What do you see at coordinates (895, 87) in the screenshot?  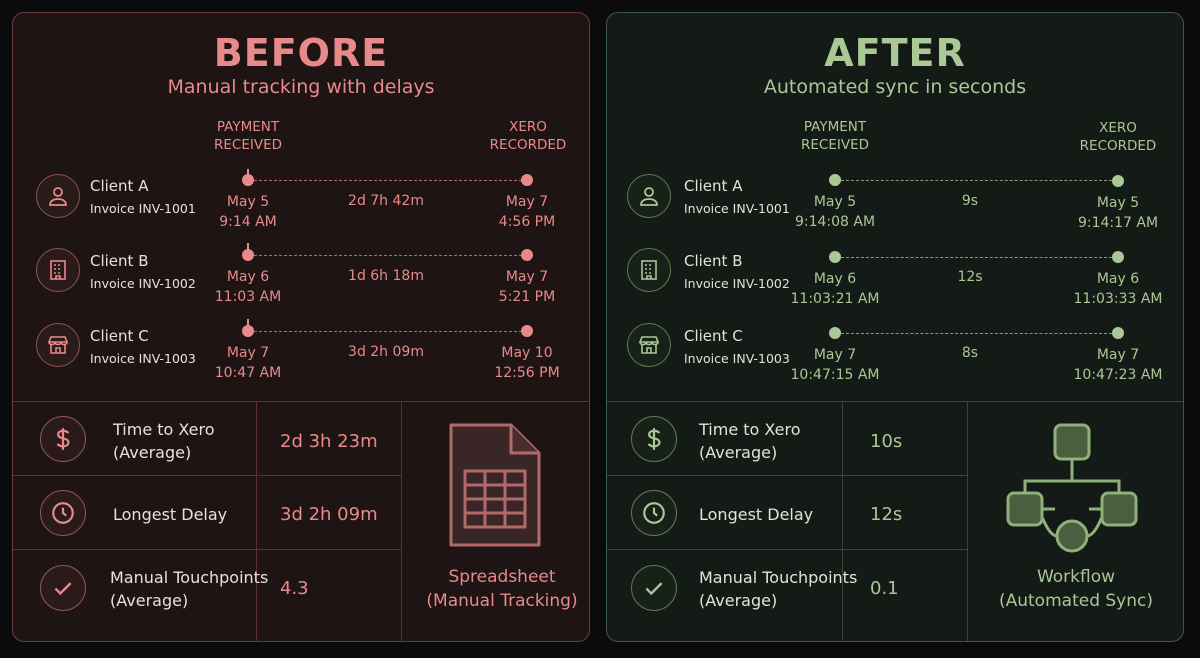 I see `panel-subtitle: Automated sync in seconds` at bounding box center [895, 87].